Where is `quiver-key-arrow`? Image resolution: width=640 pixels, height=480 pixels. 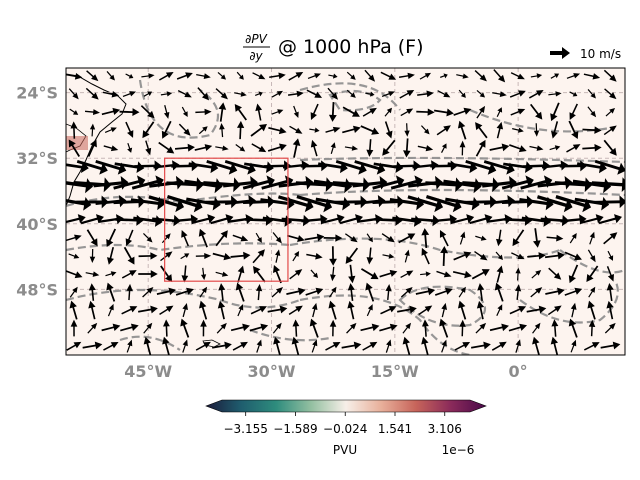
quiver-key-arrow is located at coordinates (560, 53).